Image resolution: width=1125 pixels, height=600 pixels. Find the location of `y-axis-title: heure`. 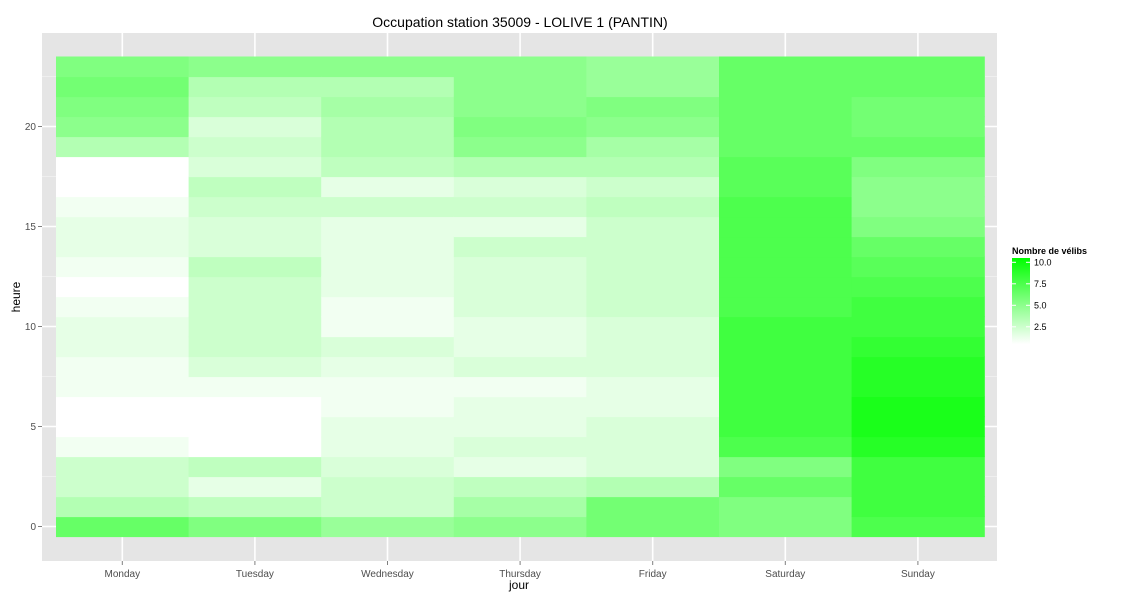

y-axis-title: heure is located at coordinates (16, 296).